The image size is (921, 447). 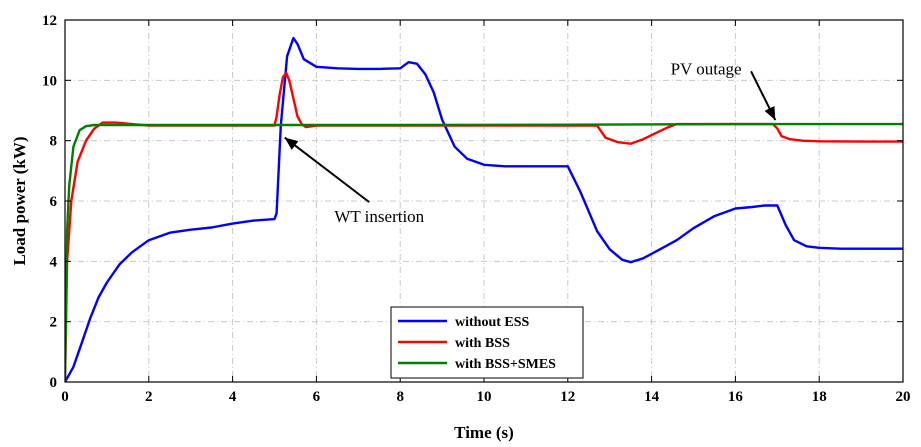 I want to click on annotation-arrow-wt-insertion, so click(x=327, y=169).